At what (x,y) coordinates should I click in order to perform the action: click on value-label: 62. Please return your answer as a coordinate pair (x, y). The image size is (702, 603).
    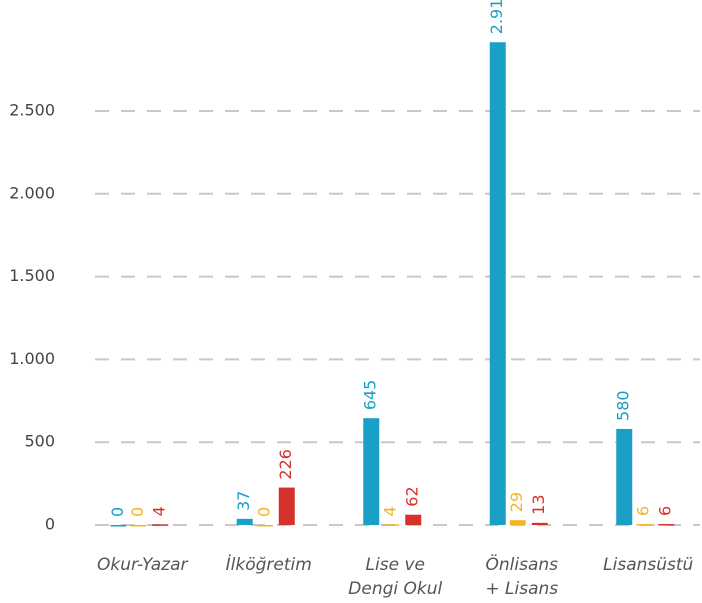
    Looking at the image, I should click on (412, 496).